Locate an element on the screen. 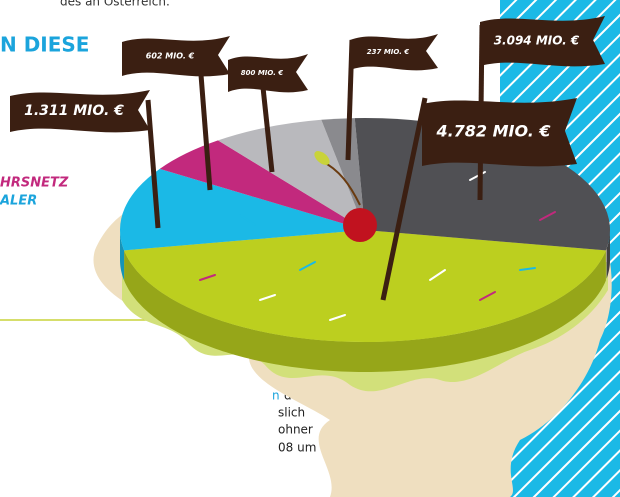  flag-label: 3.094 MIO. € is located at coordinates (537, 41).